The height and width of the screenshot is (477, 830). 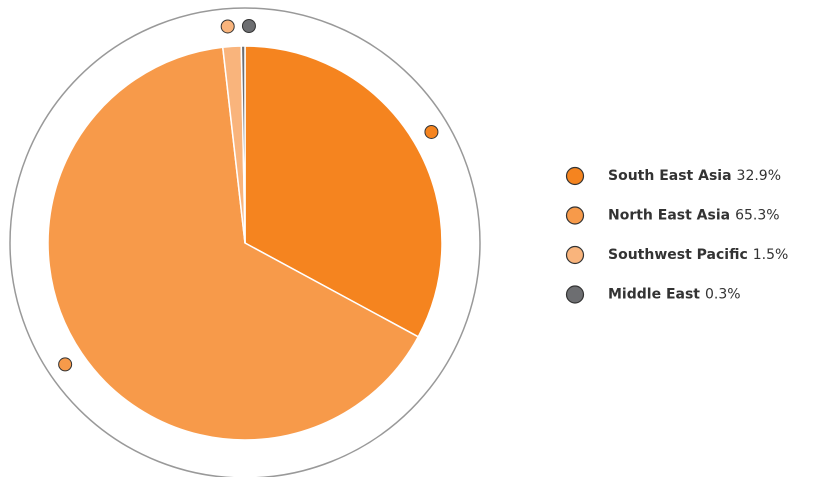 What do you see at coordinates (654, 295) in the screenshot?
I see `legend-name: Middle East` at bounding box center [654, 295].